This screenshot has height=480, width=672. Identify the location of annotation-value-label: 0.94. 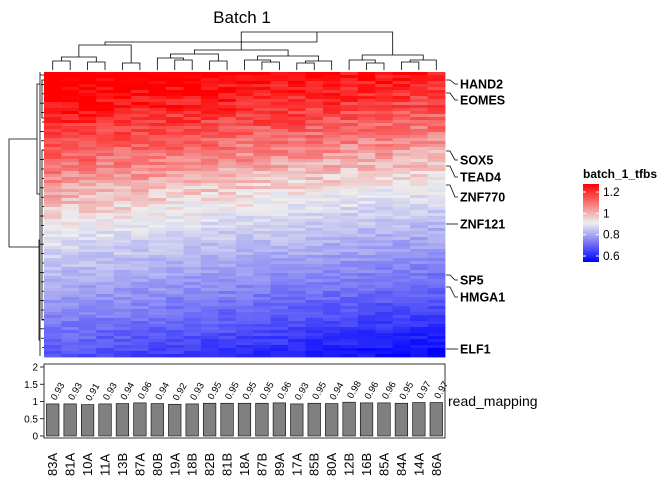
(337, 392).